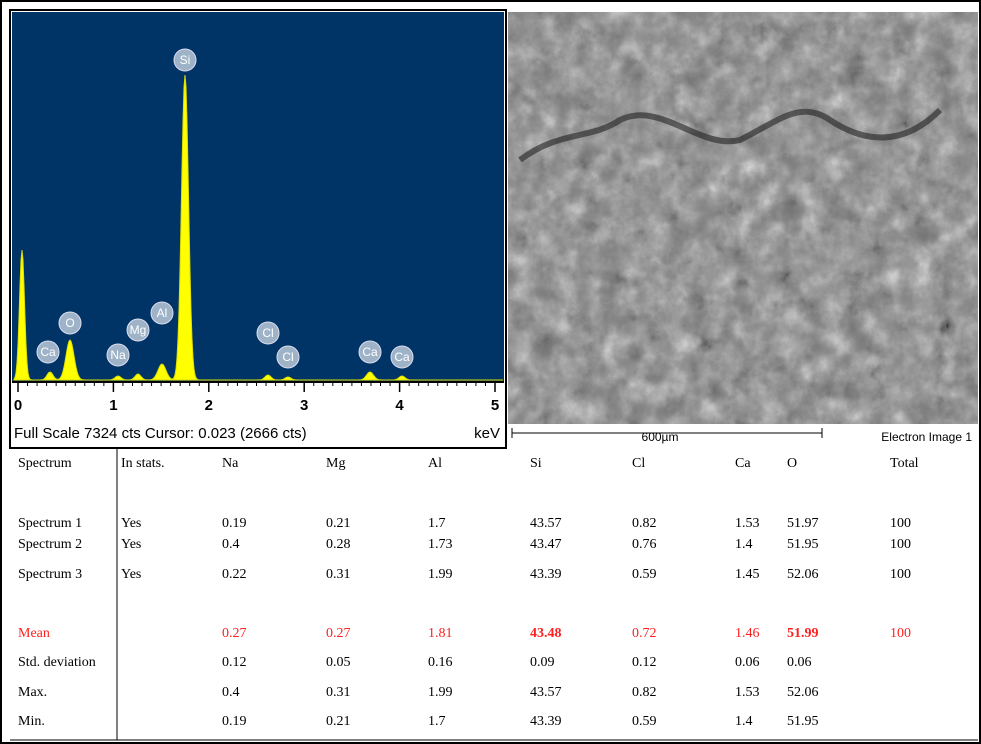  I want to click on table-header: Mg, so click(335, 463).